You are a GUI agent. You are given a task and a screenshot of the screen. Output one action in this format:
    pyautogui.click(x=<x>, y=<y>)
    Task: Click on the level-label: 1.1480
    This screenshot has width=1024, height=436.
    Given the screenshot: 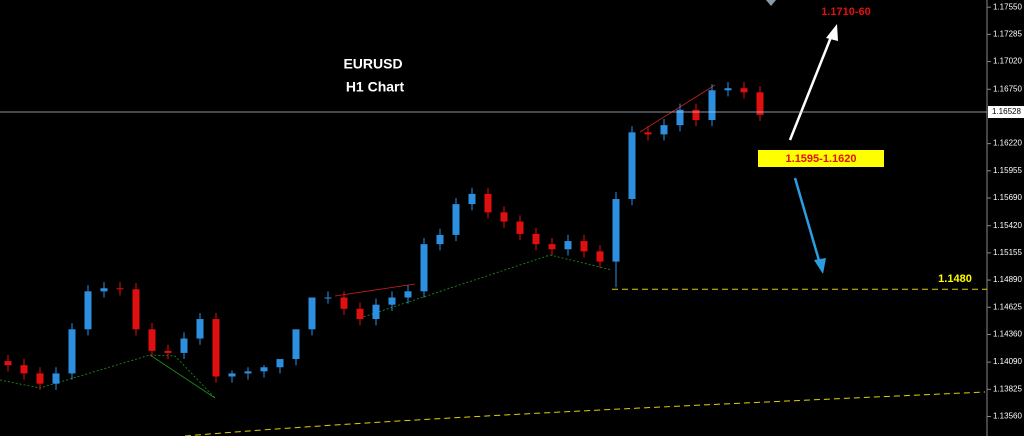 What is the action you would take?
    pyautogui.click(x=955, y=279)
    